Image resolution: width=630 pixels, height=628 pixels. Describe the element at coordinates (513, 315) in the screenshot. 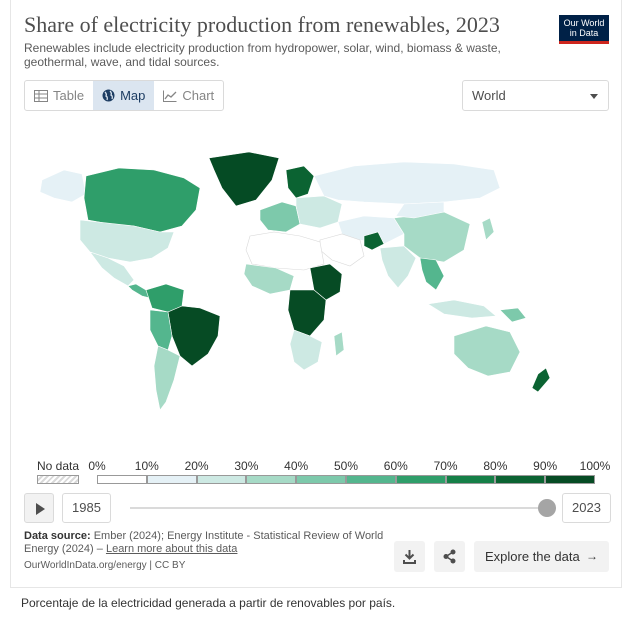

I see `region-papua` at that location.